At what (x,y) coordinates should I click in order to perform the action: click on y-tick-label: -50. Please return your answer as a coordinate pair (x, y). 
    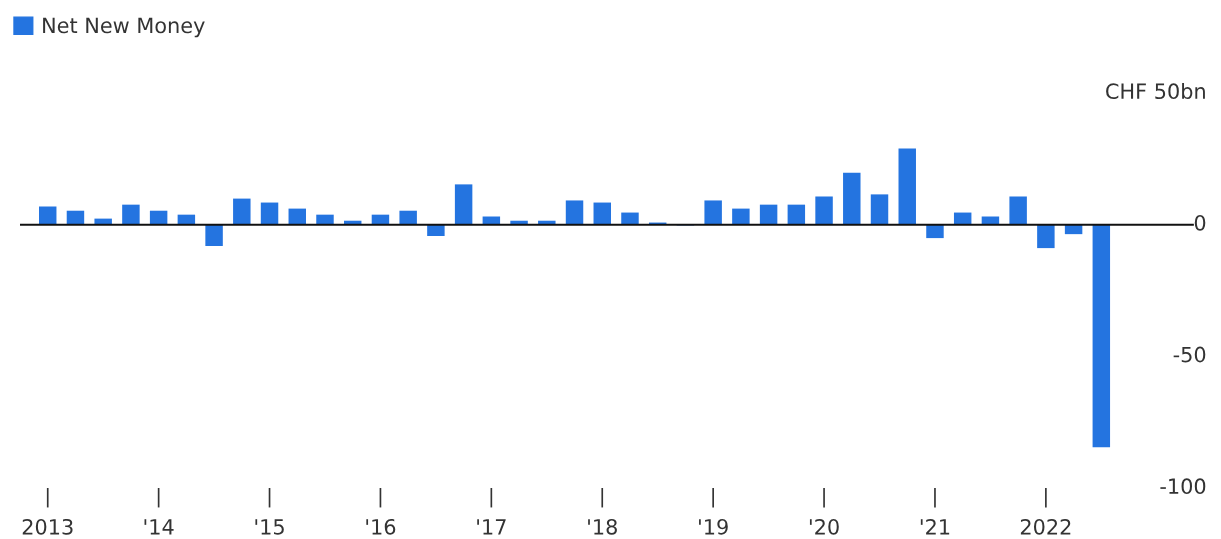
    Looking at the image, I should click on (1189, 354).